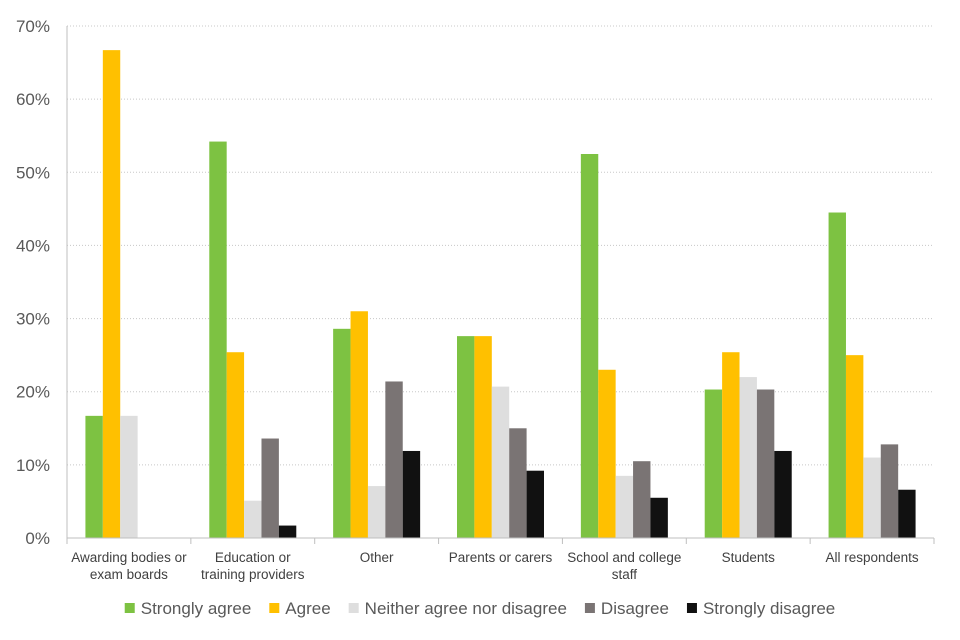  What do you see at coordinates (713, 463) in the screenshot?
I see `bar-strongly-agree-students` at bounding box center [713, 463].